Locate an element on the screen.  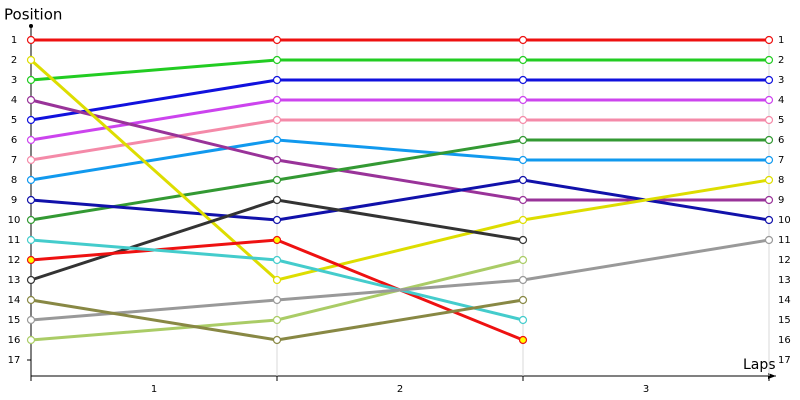
y-tick-label: 16 is located at coordinates (14, 340).